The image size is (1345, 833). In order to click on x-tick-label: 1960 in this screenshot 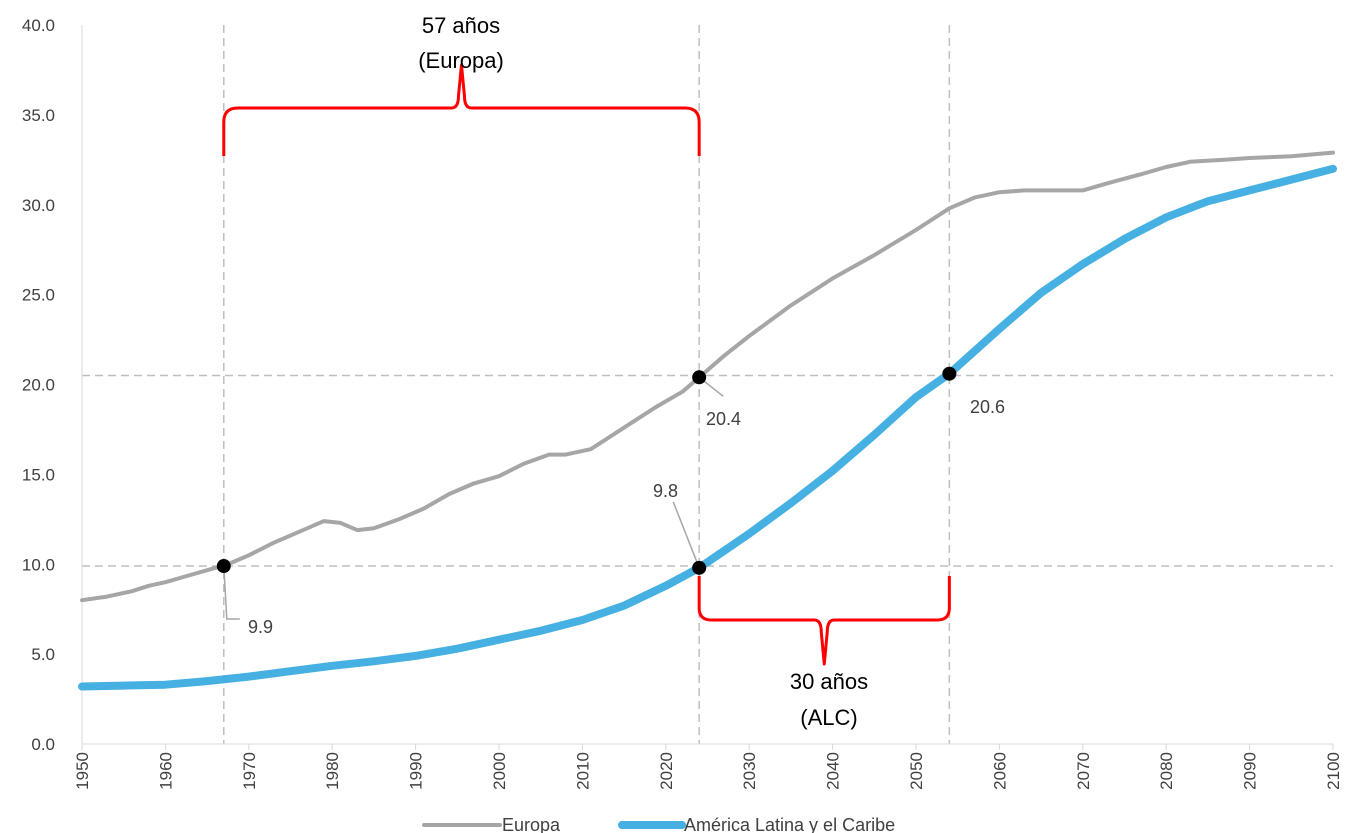, I will do `click(165, 771)`.